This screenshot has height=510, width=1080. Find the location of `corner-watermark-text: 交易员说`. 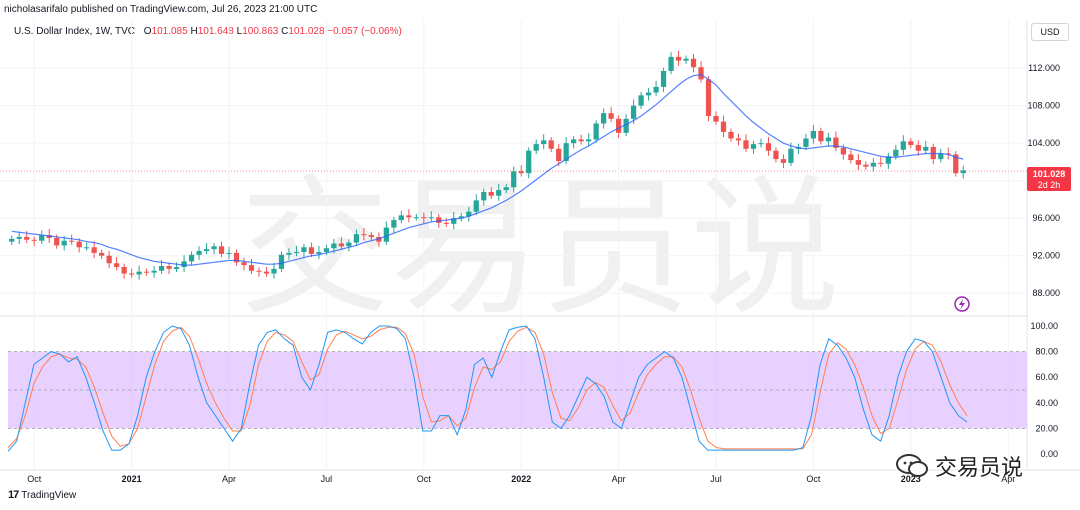

corner-watermark-text: 交易员说 is located at coordinates (979, 468).